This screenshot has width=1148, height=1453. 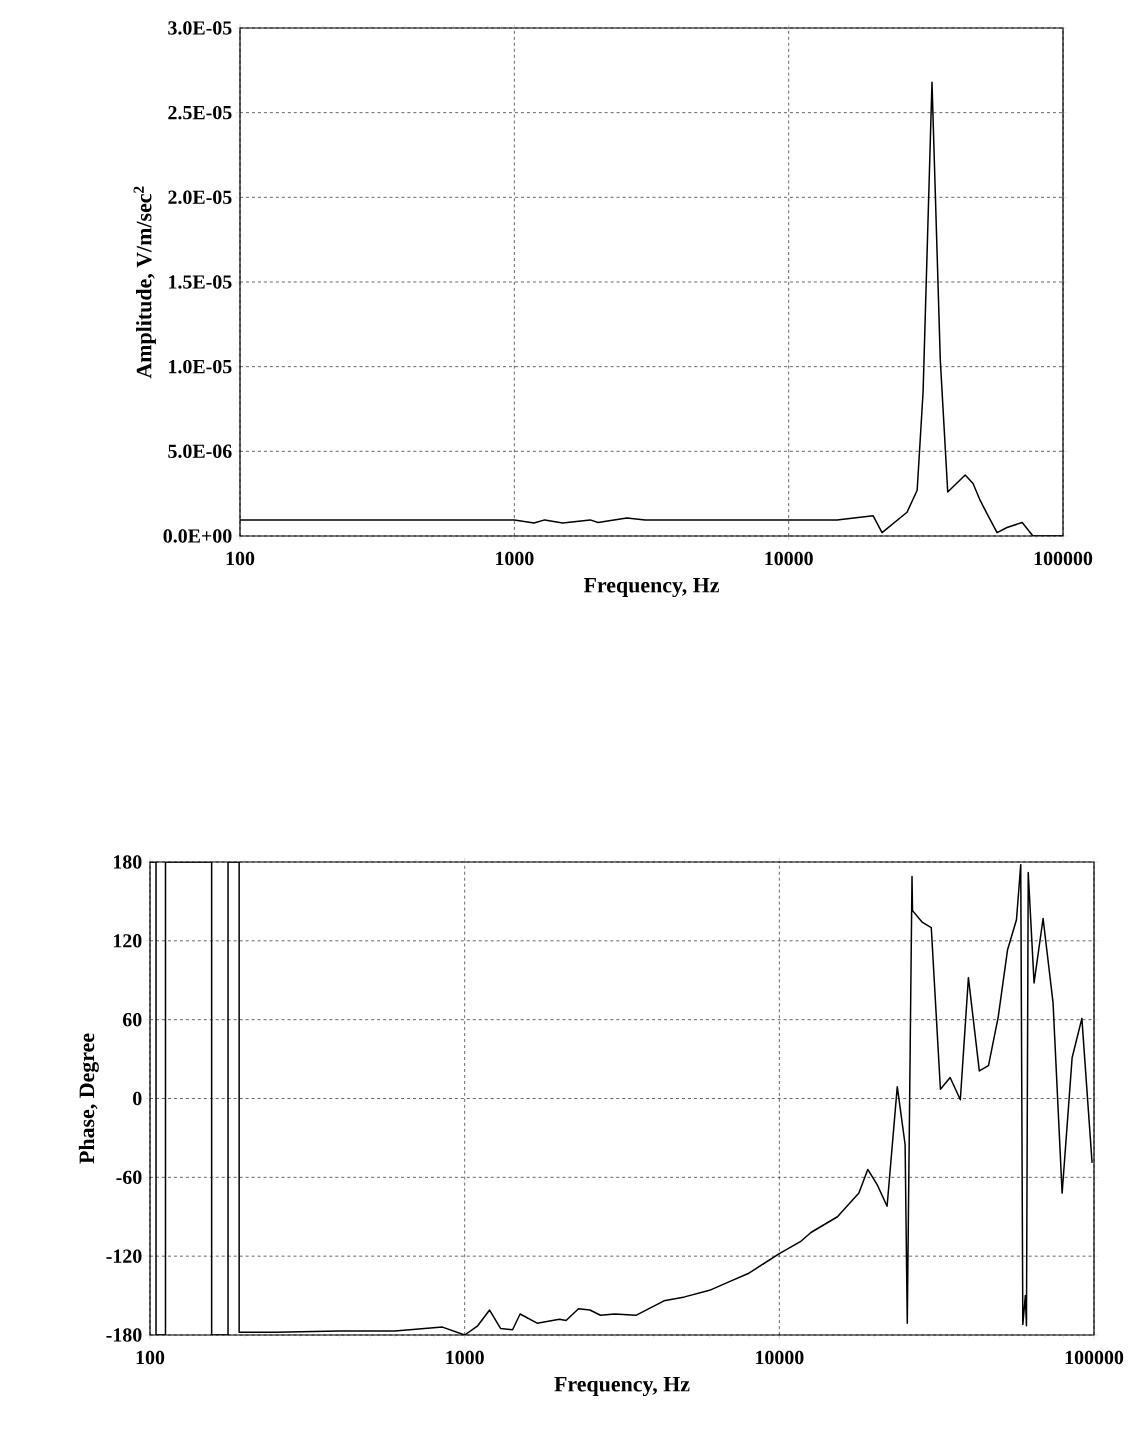 What do you see at coordinates (200, 282) in the screenshot?
I see `y-tick-label: 1.5E-05` at bounding box center [200, 282].